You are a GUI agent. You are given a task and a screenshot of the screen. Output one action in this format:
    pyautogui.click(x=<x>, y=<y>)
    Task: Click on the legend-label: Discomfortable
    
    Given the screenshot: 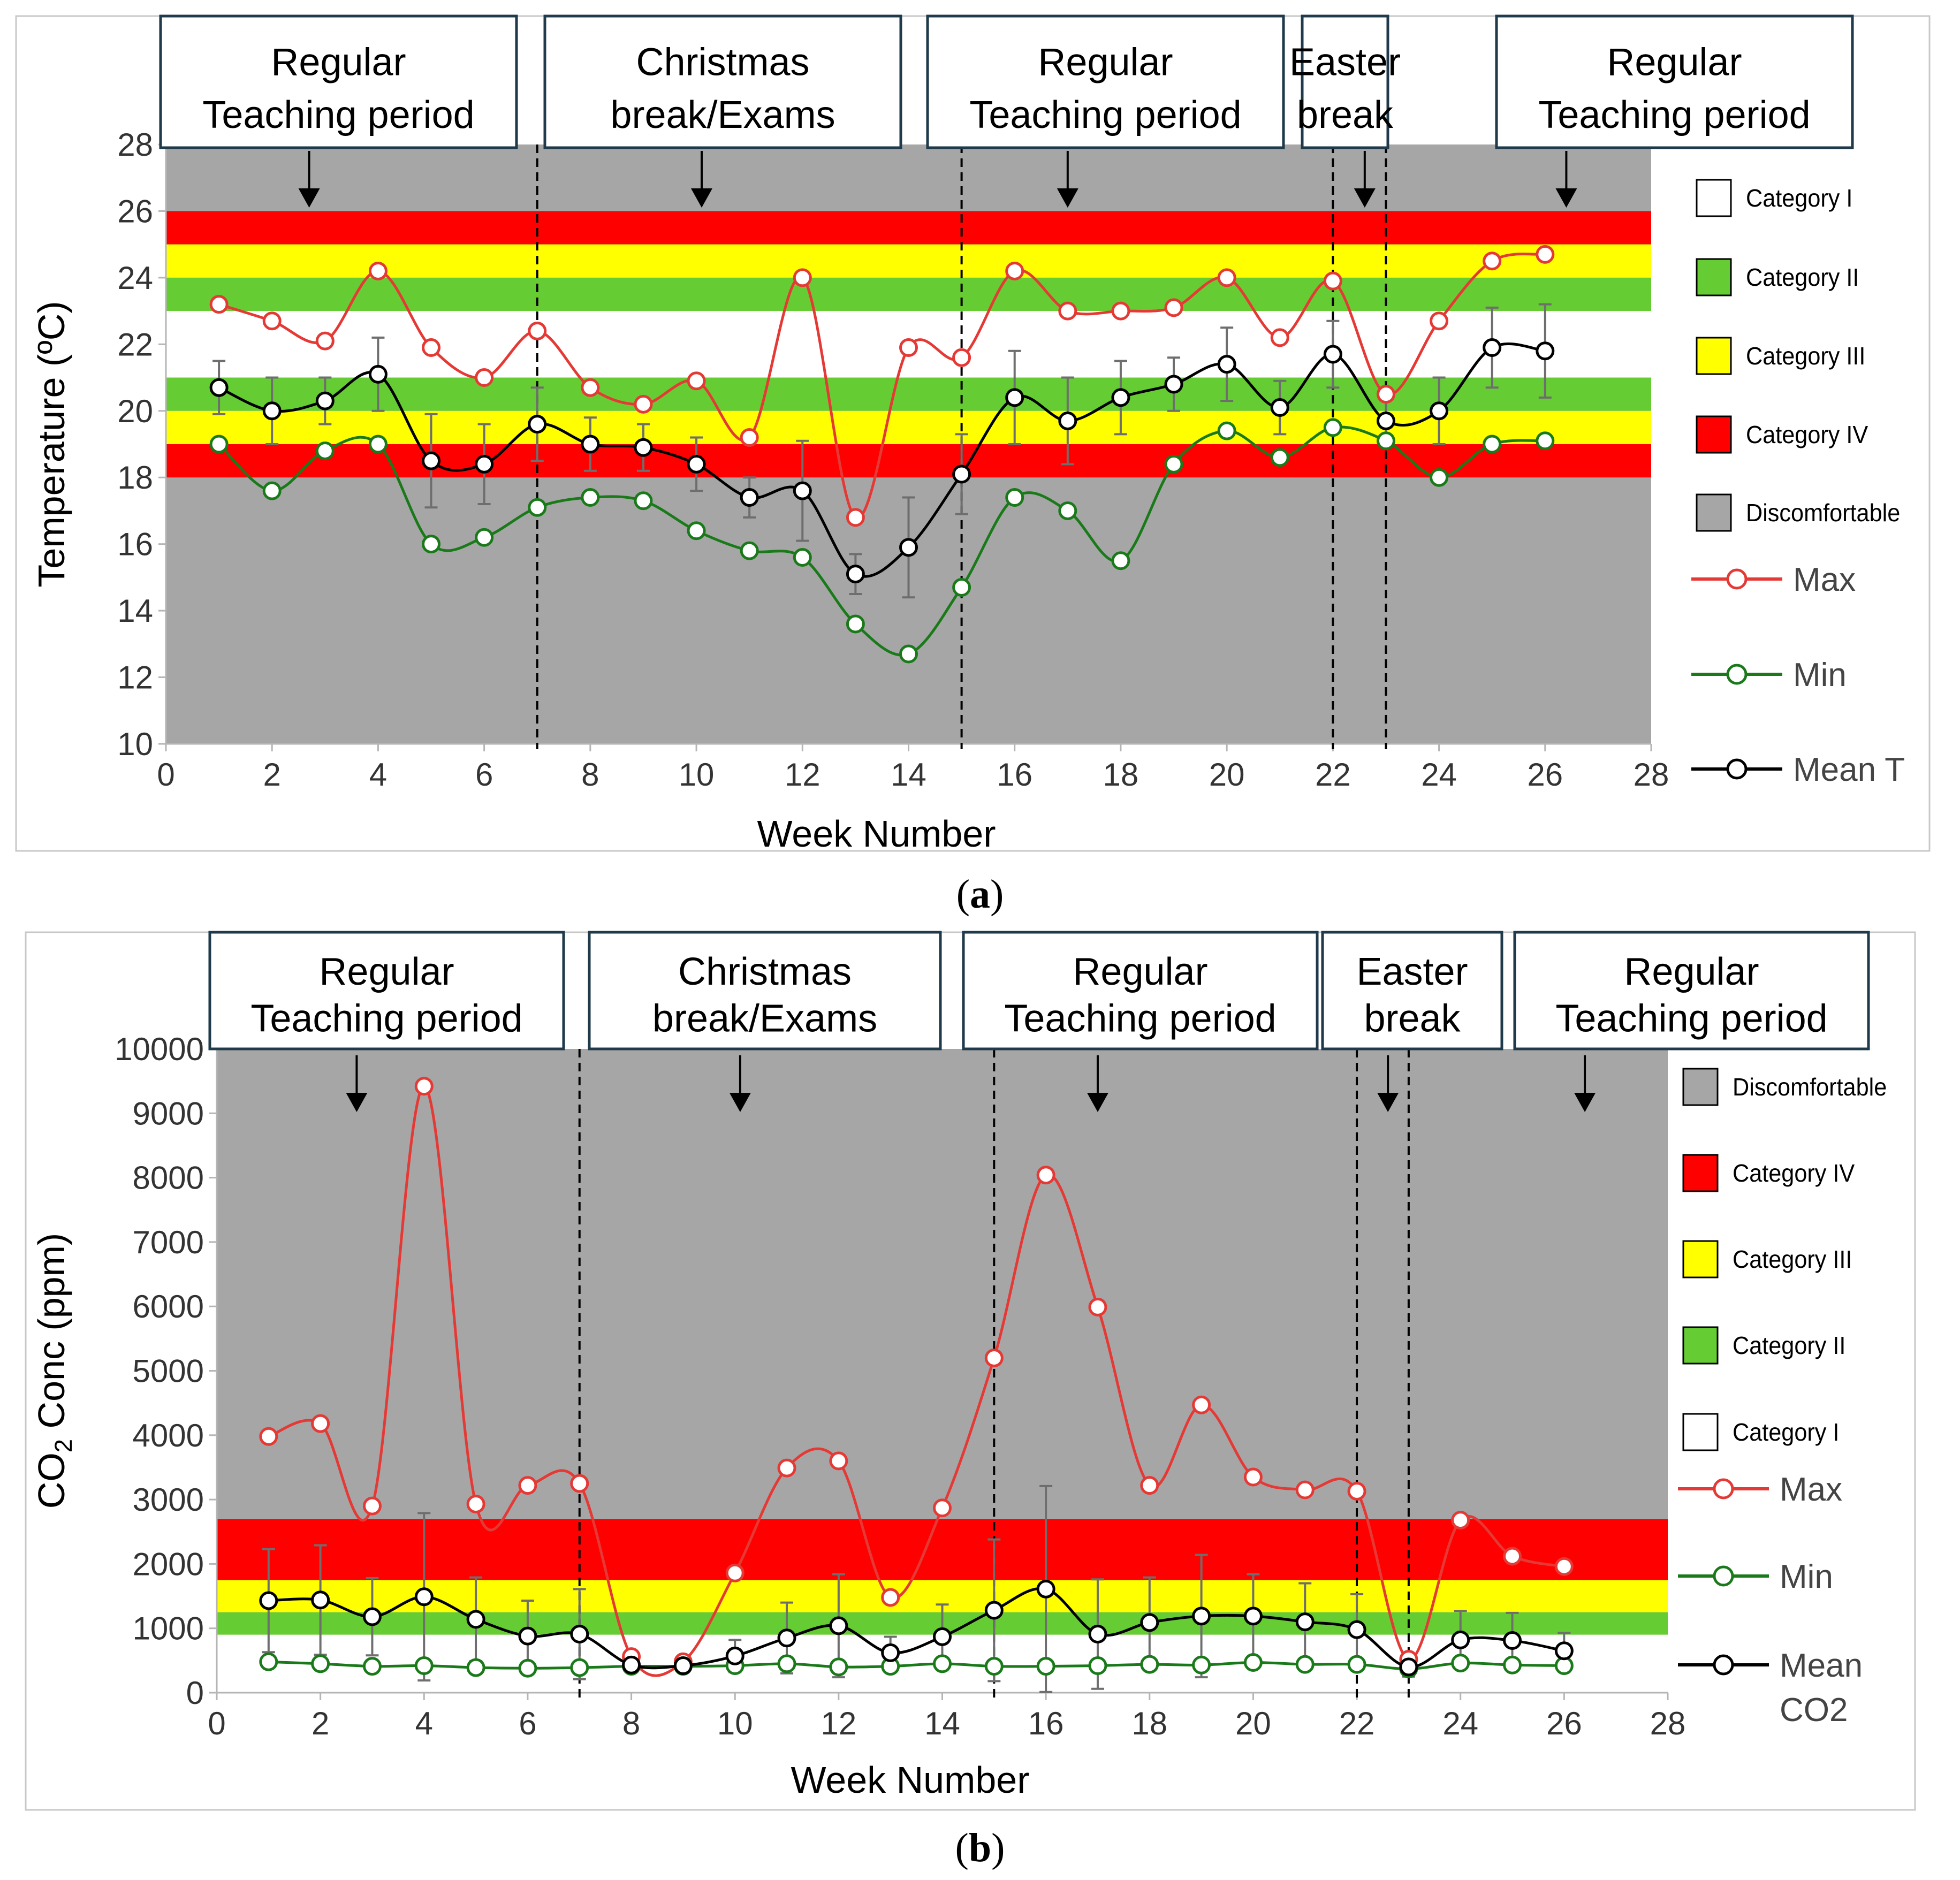 What is the action you would take?
    pyautogui.click(x=1823, y=513)
    